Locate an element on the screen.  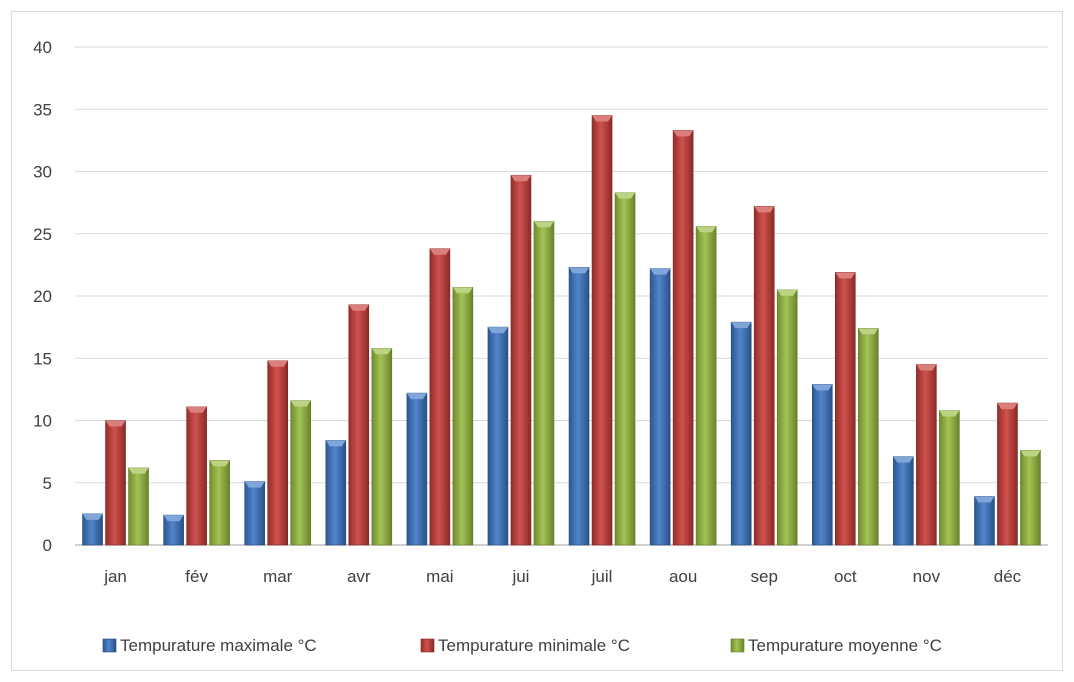
bar-déc-series-3 is located at coordinates (1030, 498).